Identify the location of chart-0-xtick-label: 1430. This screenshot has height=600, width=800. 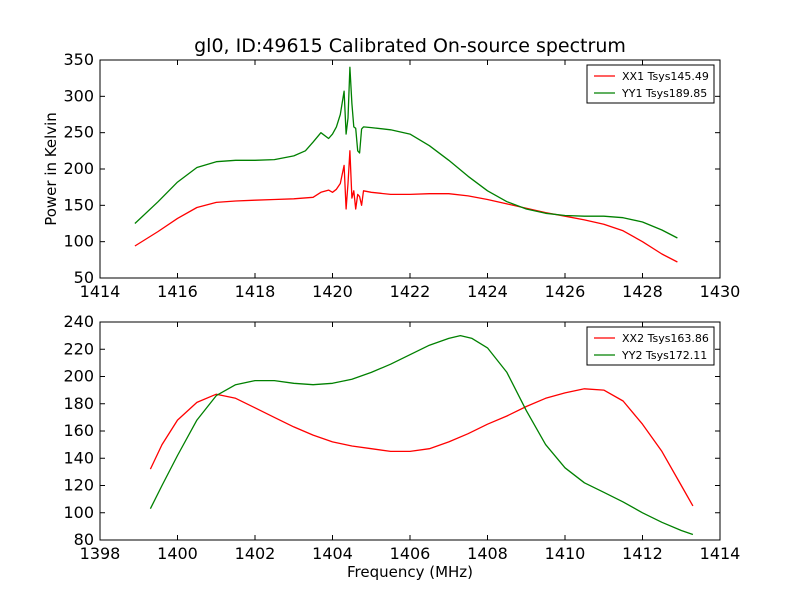
(720, 291).